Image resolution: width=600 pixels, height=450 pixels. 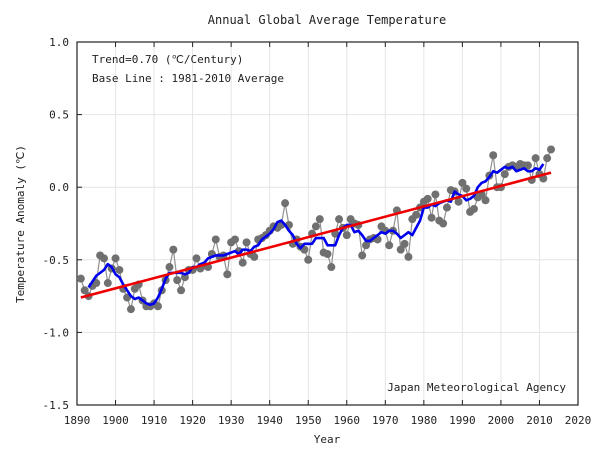 What do you see at coordinates (56, 405) in the screenshot?
I see `y-tick-label: -1.5` at bounding box center [56, 405].